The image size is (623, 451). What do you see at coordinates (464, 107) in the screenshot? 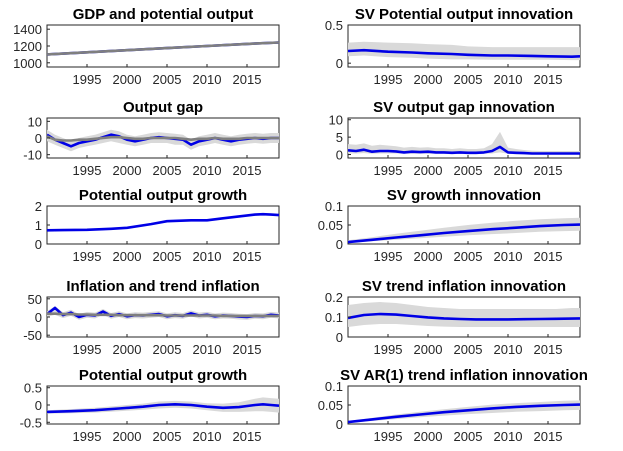
I see `subplot-title: SV output gap innovation` at bounding box center [464, 107].